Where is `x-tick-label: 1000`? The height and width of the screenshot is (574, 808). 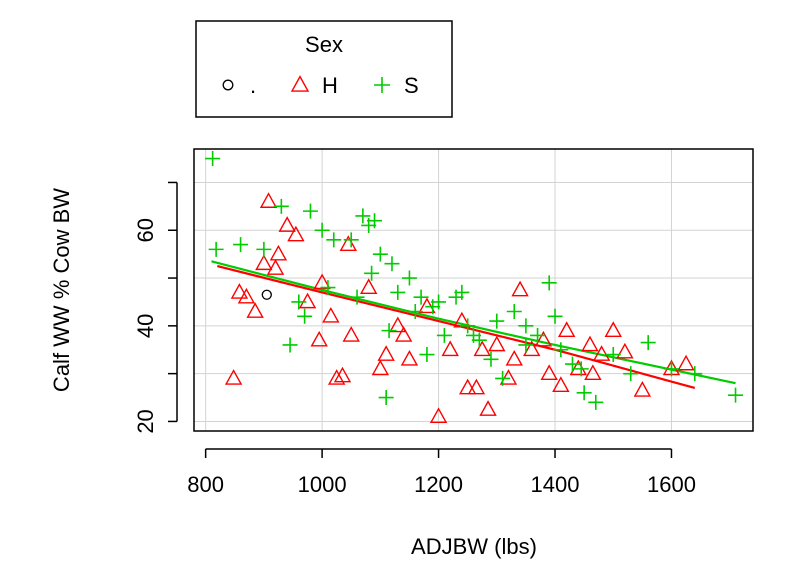
x-tick-label: 1000 is located at coordinates (322, 484).